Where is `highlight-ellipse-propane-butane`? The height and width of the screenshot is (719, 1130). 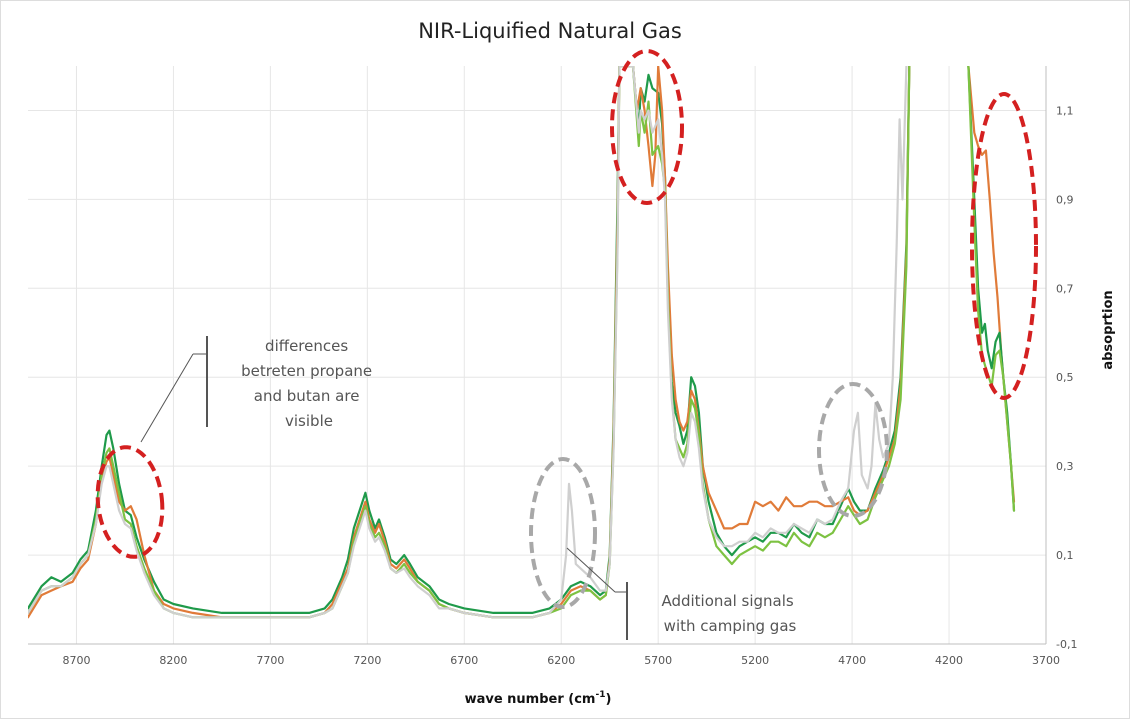
highlight-ellipse-propane-butane is located at coordinates (130, 502).